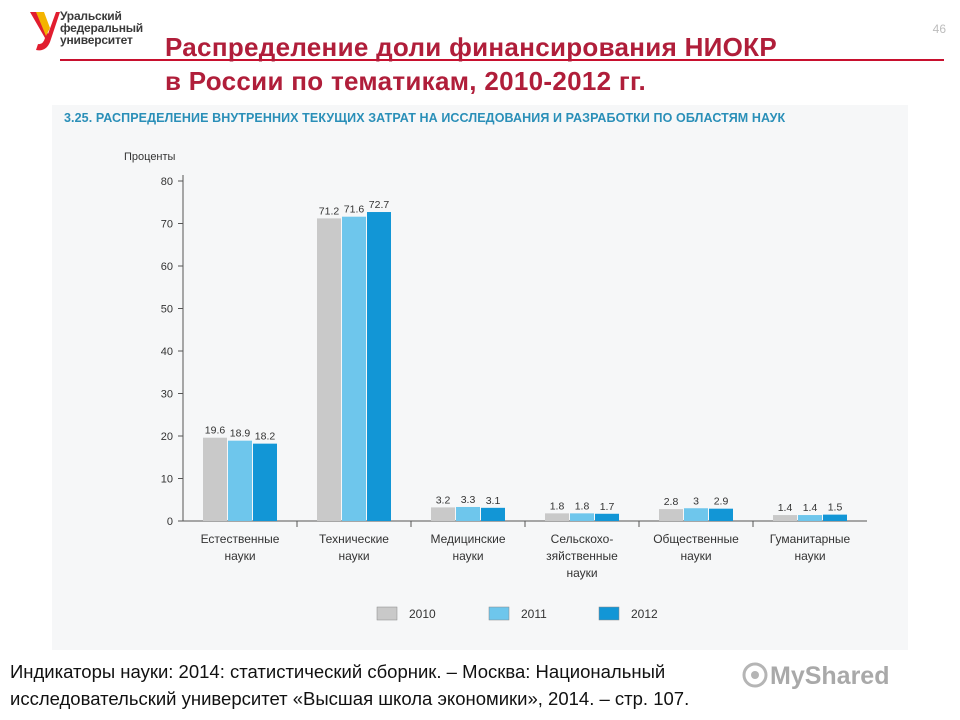 Image resolution: width=960 pixels, height=720 pixels. I want to click on x-category-label: Технические, so click(354, 539).